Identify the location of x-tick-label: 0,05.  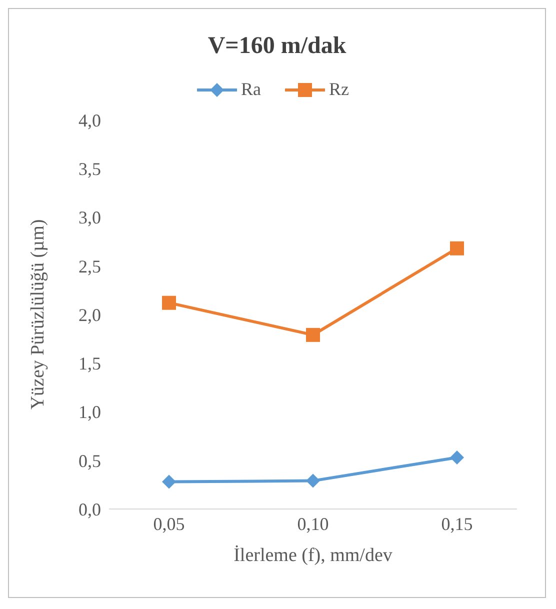
(169, 524).